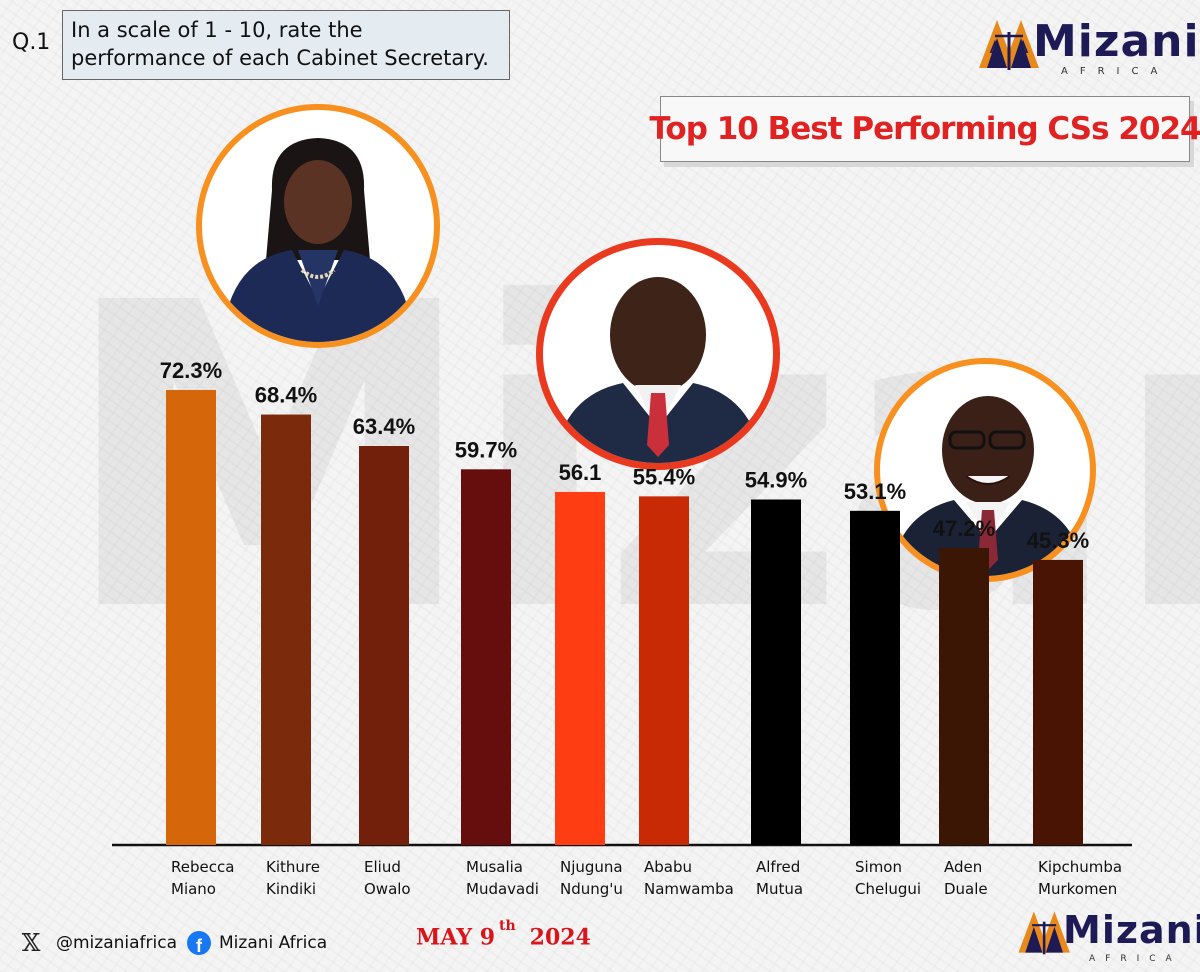  I want to click on portrait-alfred-mutua, so click(985, 470).